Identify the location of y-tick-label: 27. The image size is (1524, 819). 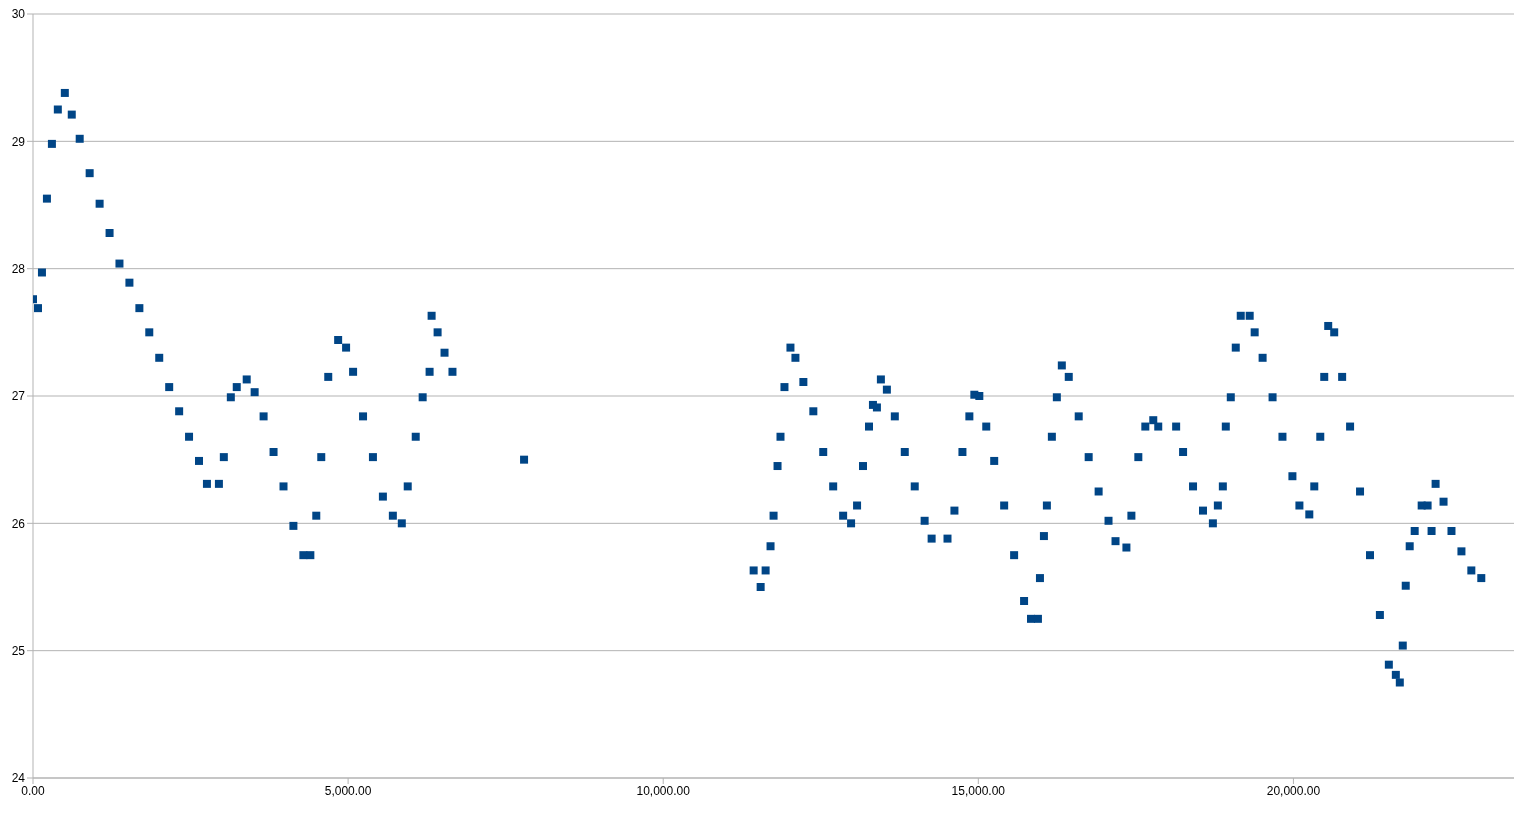
(18, 396).